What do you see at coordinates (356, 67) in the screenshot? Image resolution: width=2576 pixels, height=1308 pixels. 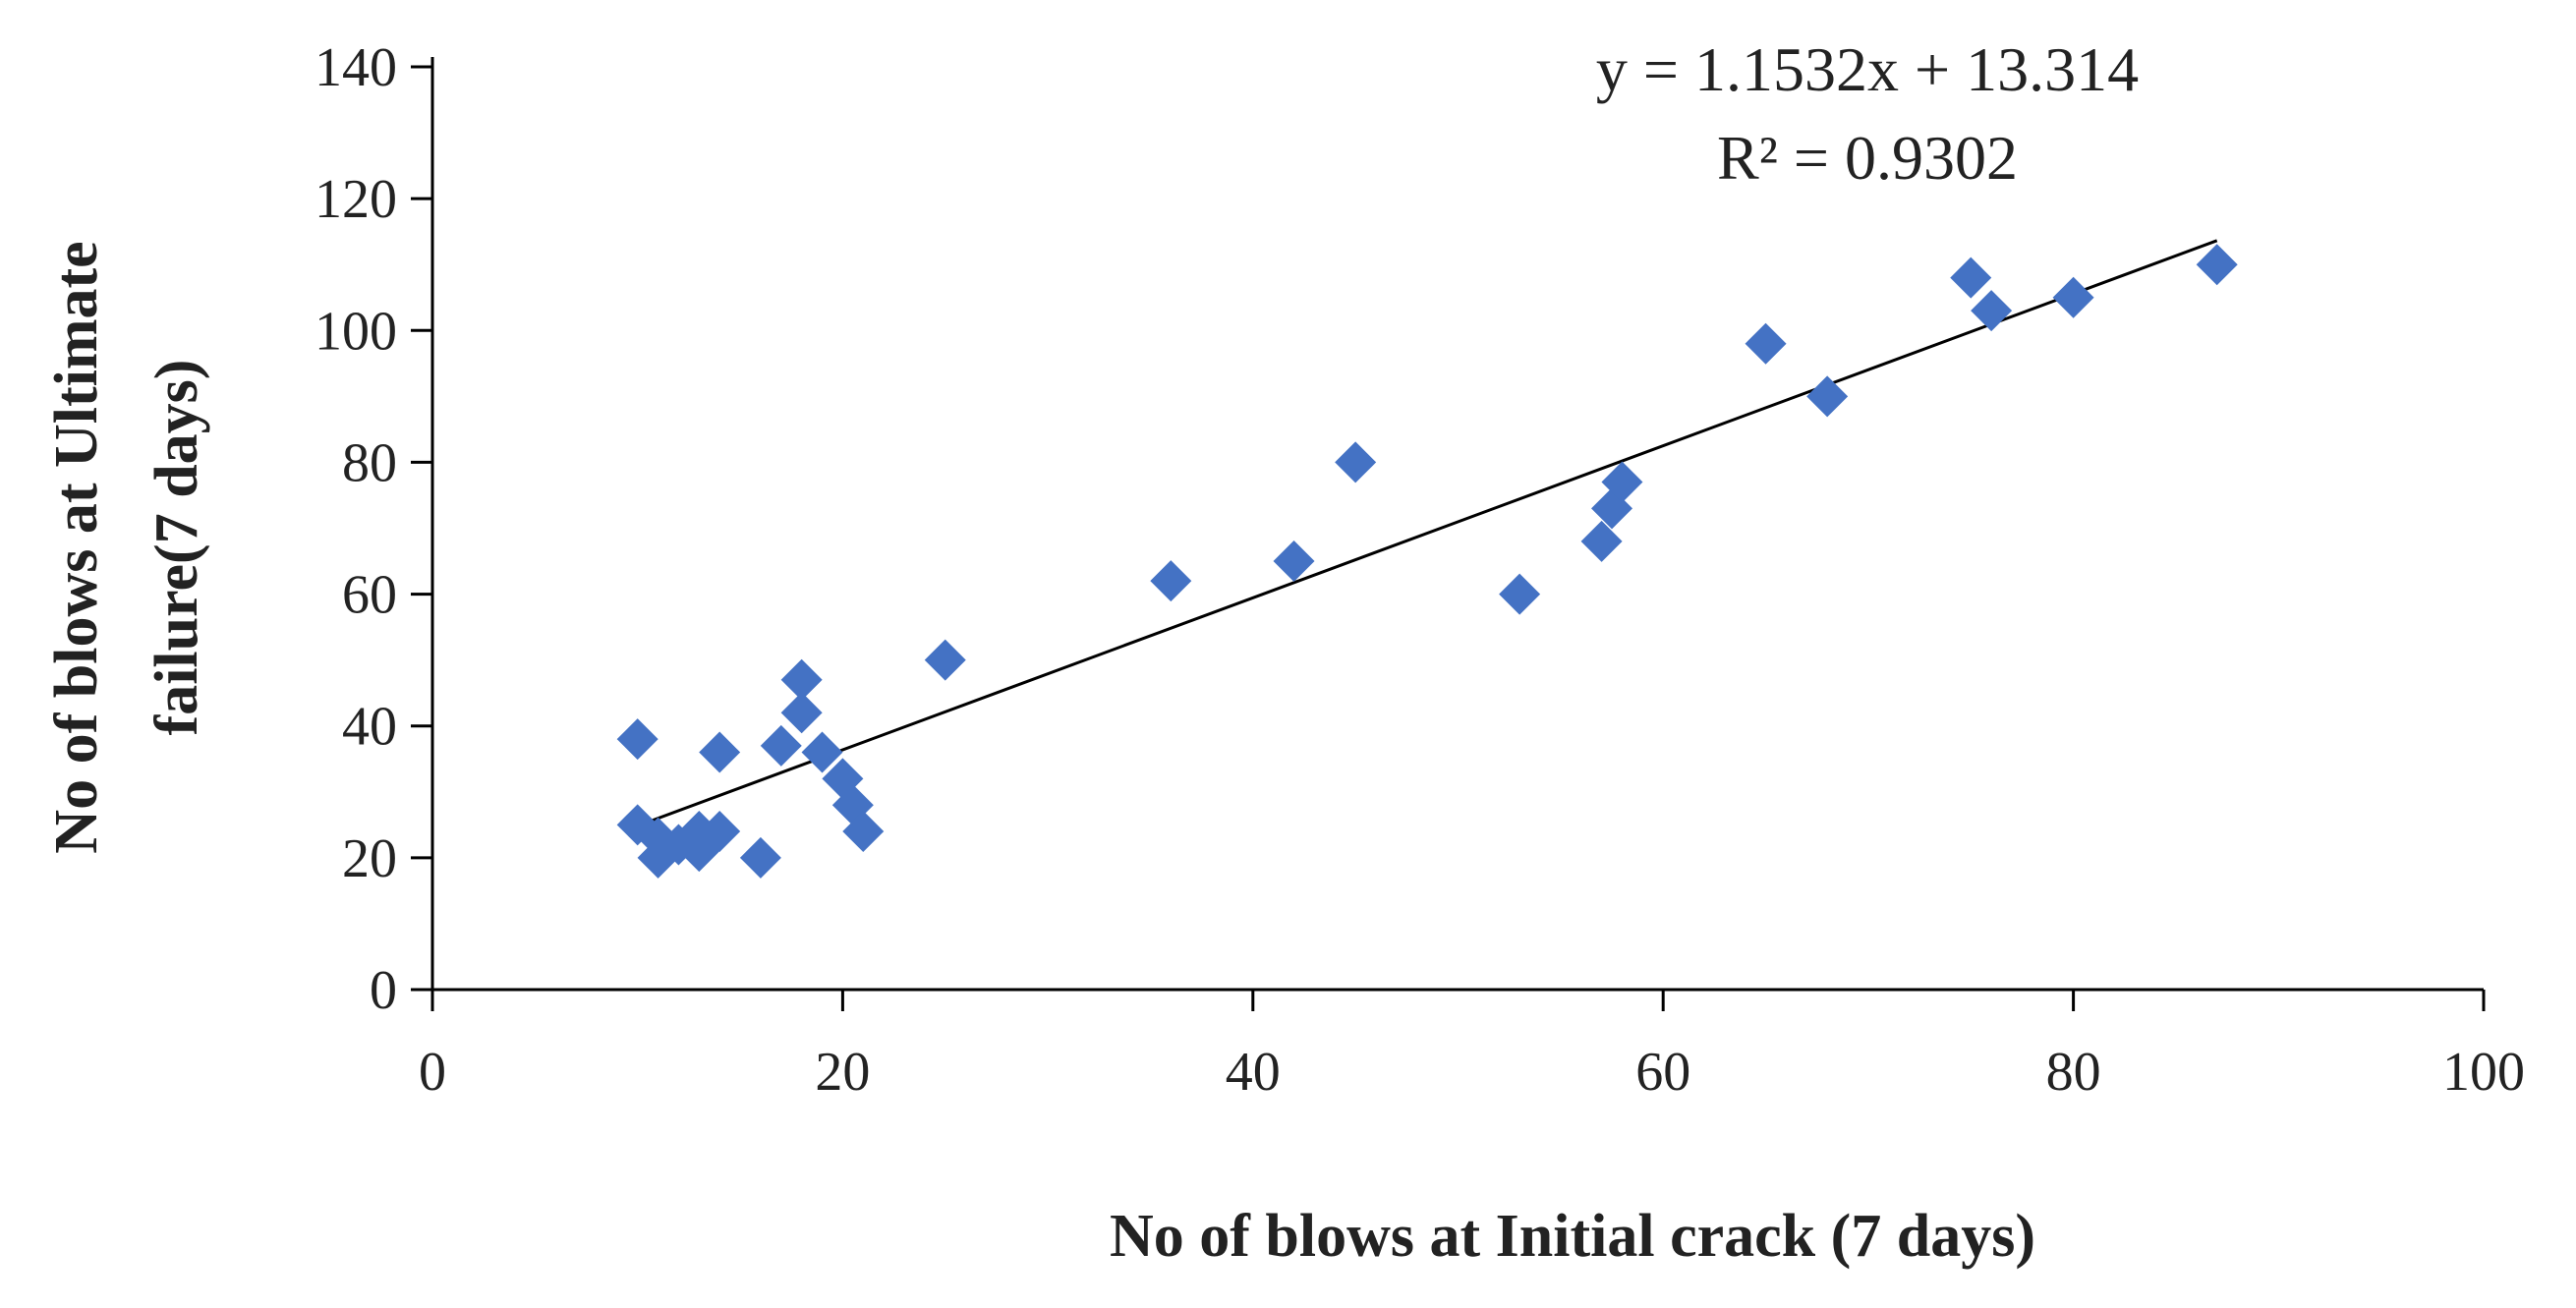 I see `y-tick-label: 140` at bounding box center [356, 67].